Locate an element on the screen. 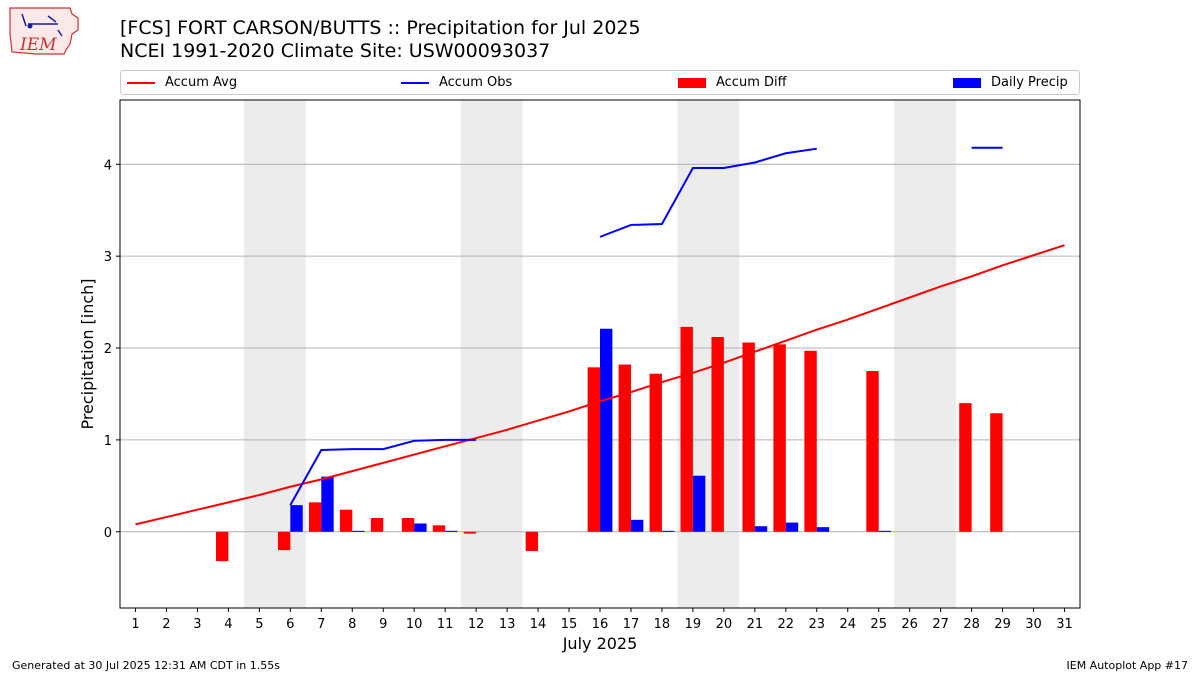 The width and height of the screenshot is (1200, 675). x-tick-label: 20 is located at coordinates (724, 624).